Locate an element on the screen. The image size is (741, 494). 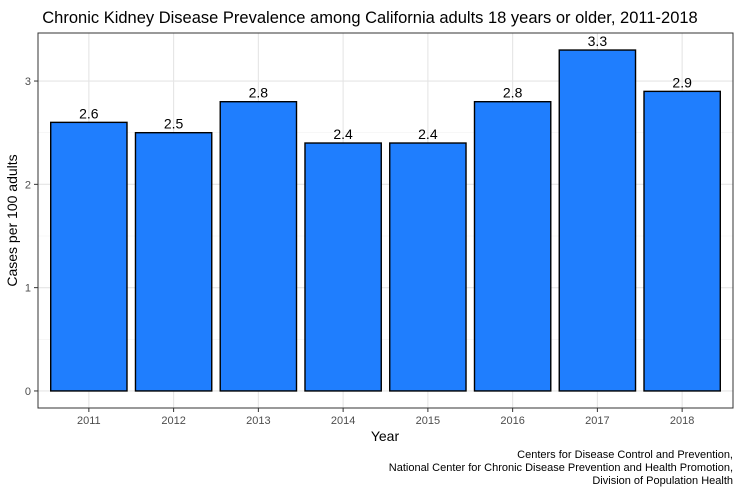
y-tick-label: 2 is located at coordinates (28, 185).